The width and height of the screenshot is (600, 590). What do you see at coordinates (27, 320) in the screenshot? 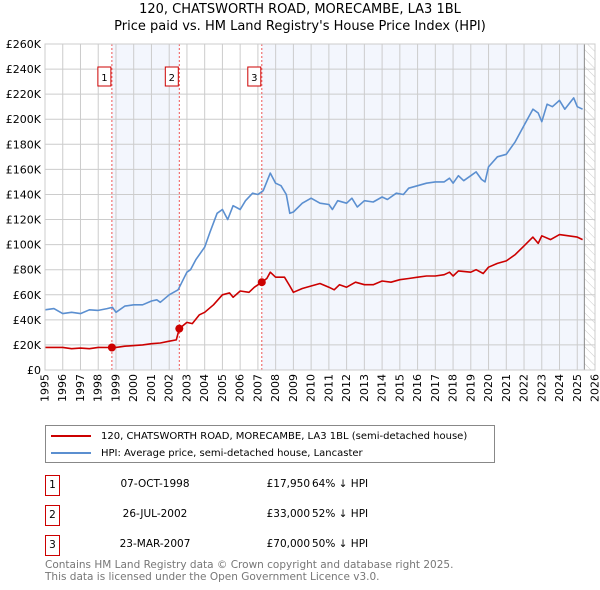
I see `y-tick-label: £40K` at bounding box center [27, 320].